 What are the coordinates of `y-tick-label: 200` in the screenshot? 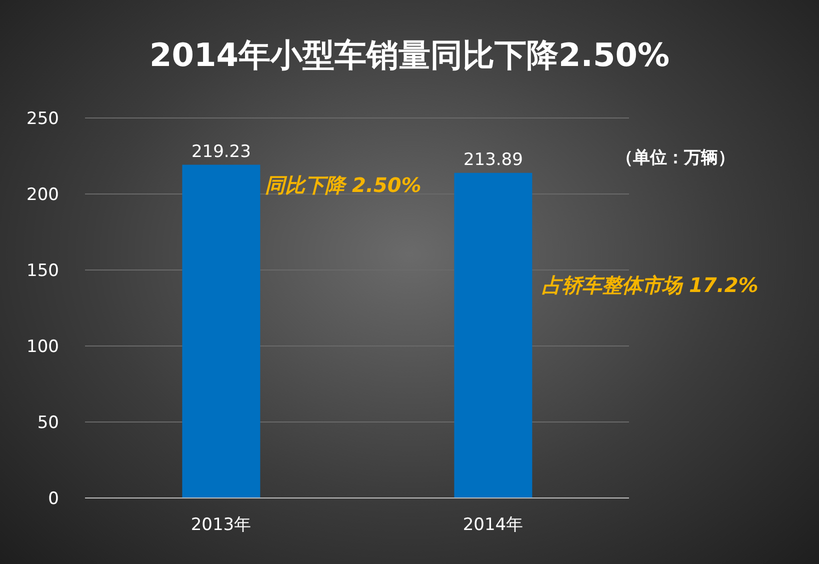 It's located at (42, 195).